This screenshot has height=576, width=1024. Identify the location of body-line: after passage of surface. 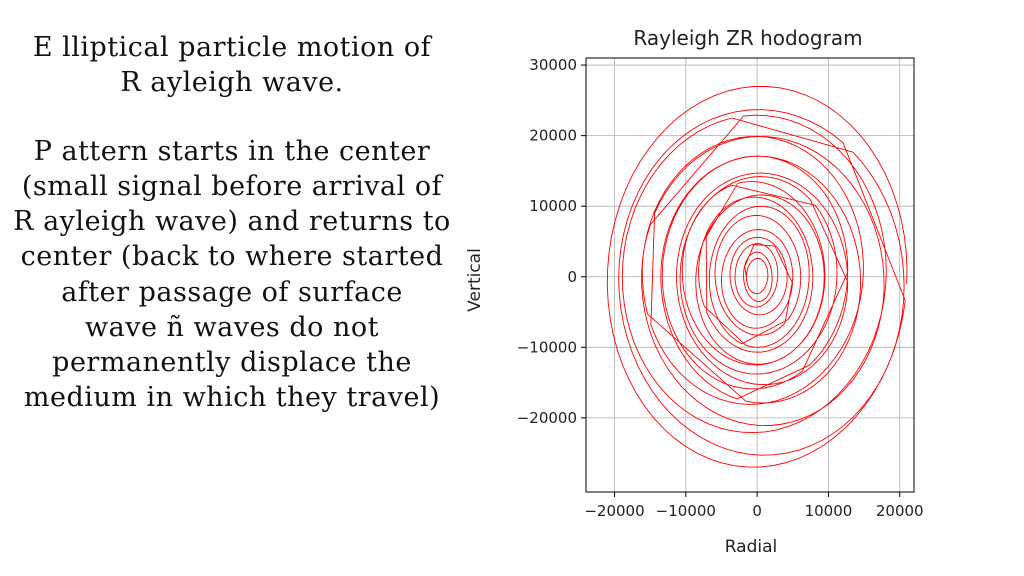
(232, 292).